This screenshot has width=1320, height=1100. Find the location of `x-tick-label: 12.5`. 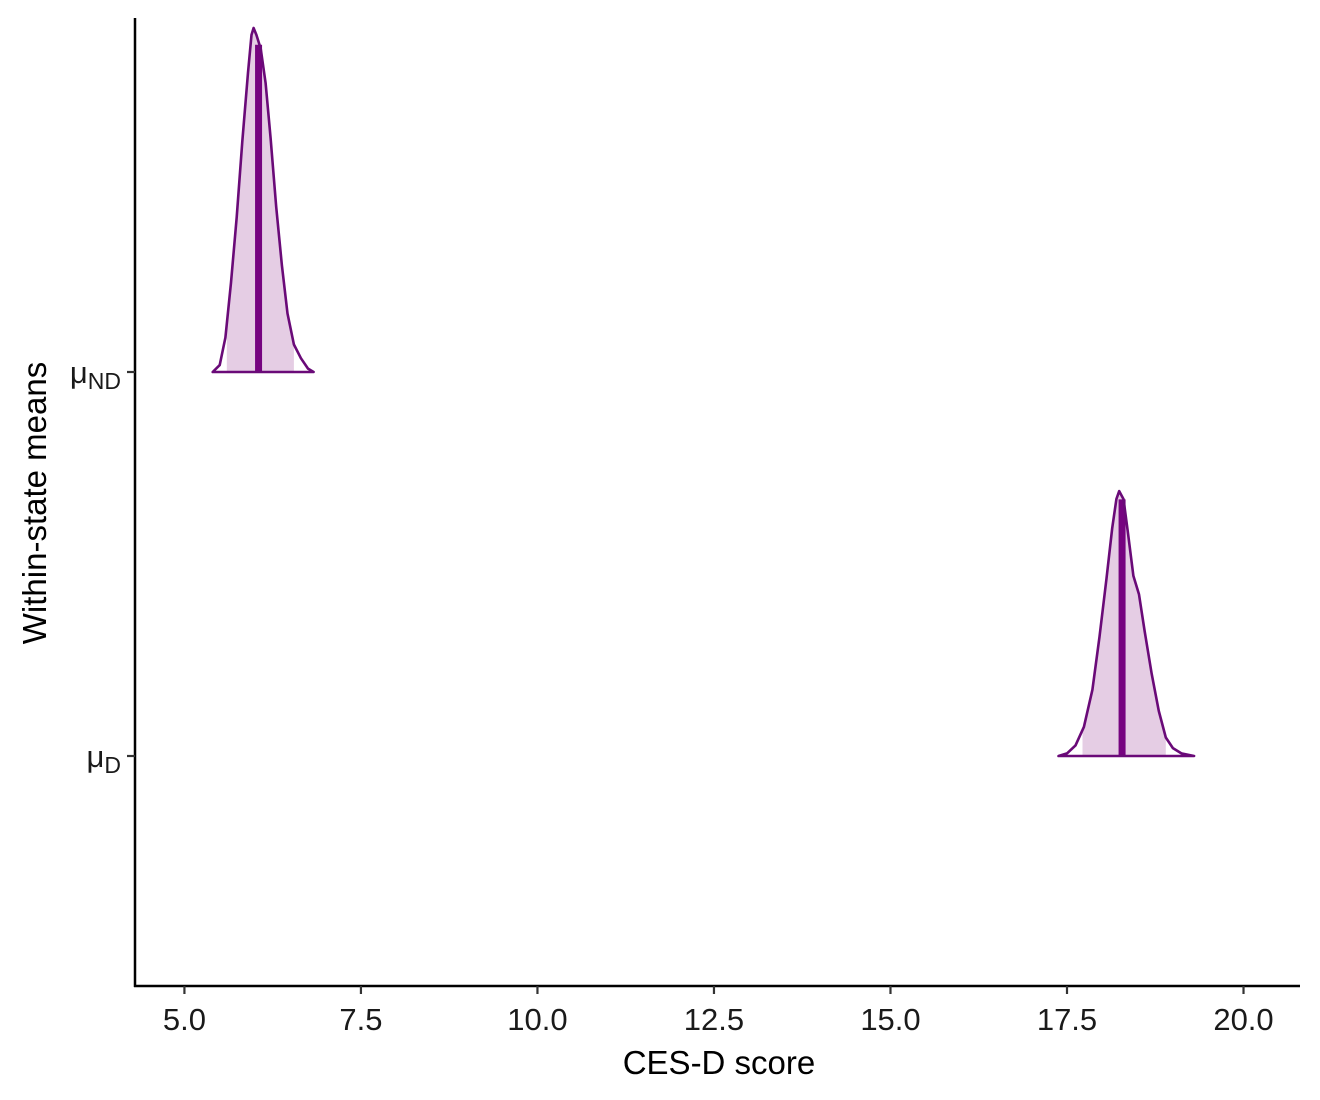

x-tick-label: 12.5 is located at coordinates (714, 1019).